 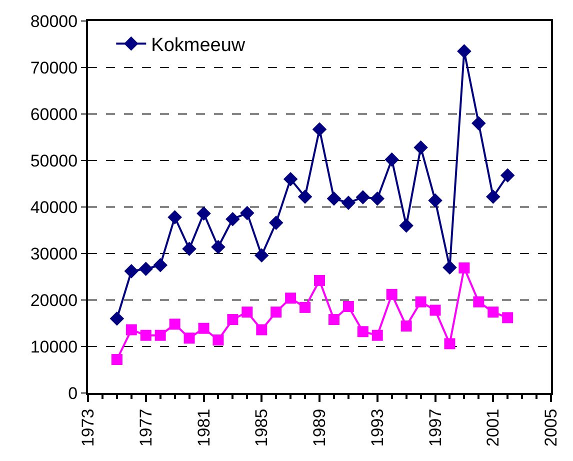 I want to click on x-tick-label: 1985, so click(x=262, y=427).